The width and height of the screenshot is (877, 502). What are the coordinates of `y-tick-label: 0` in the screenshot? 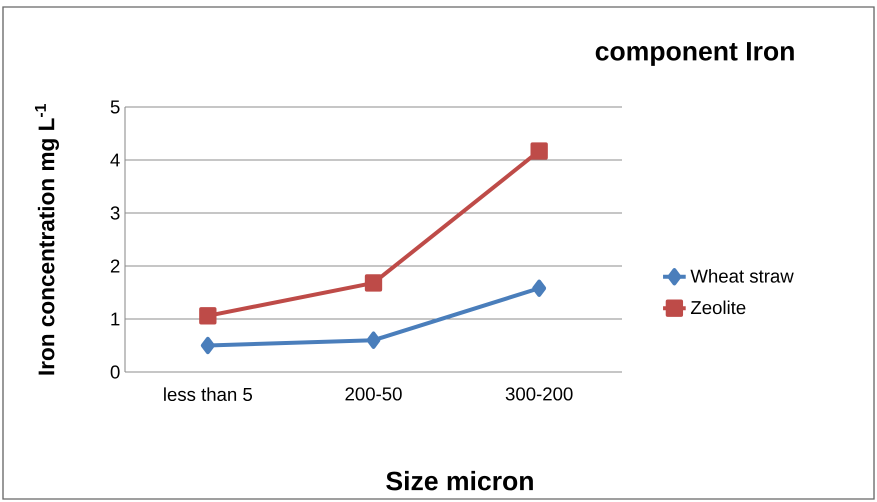 It's located at (115, 372).